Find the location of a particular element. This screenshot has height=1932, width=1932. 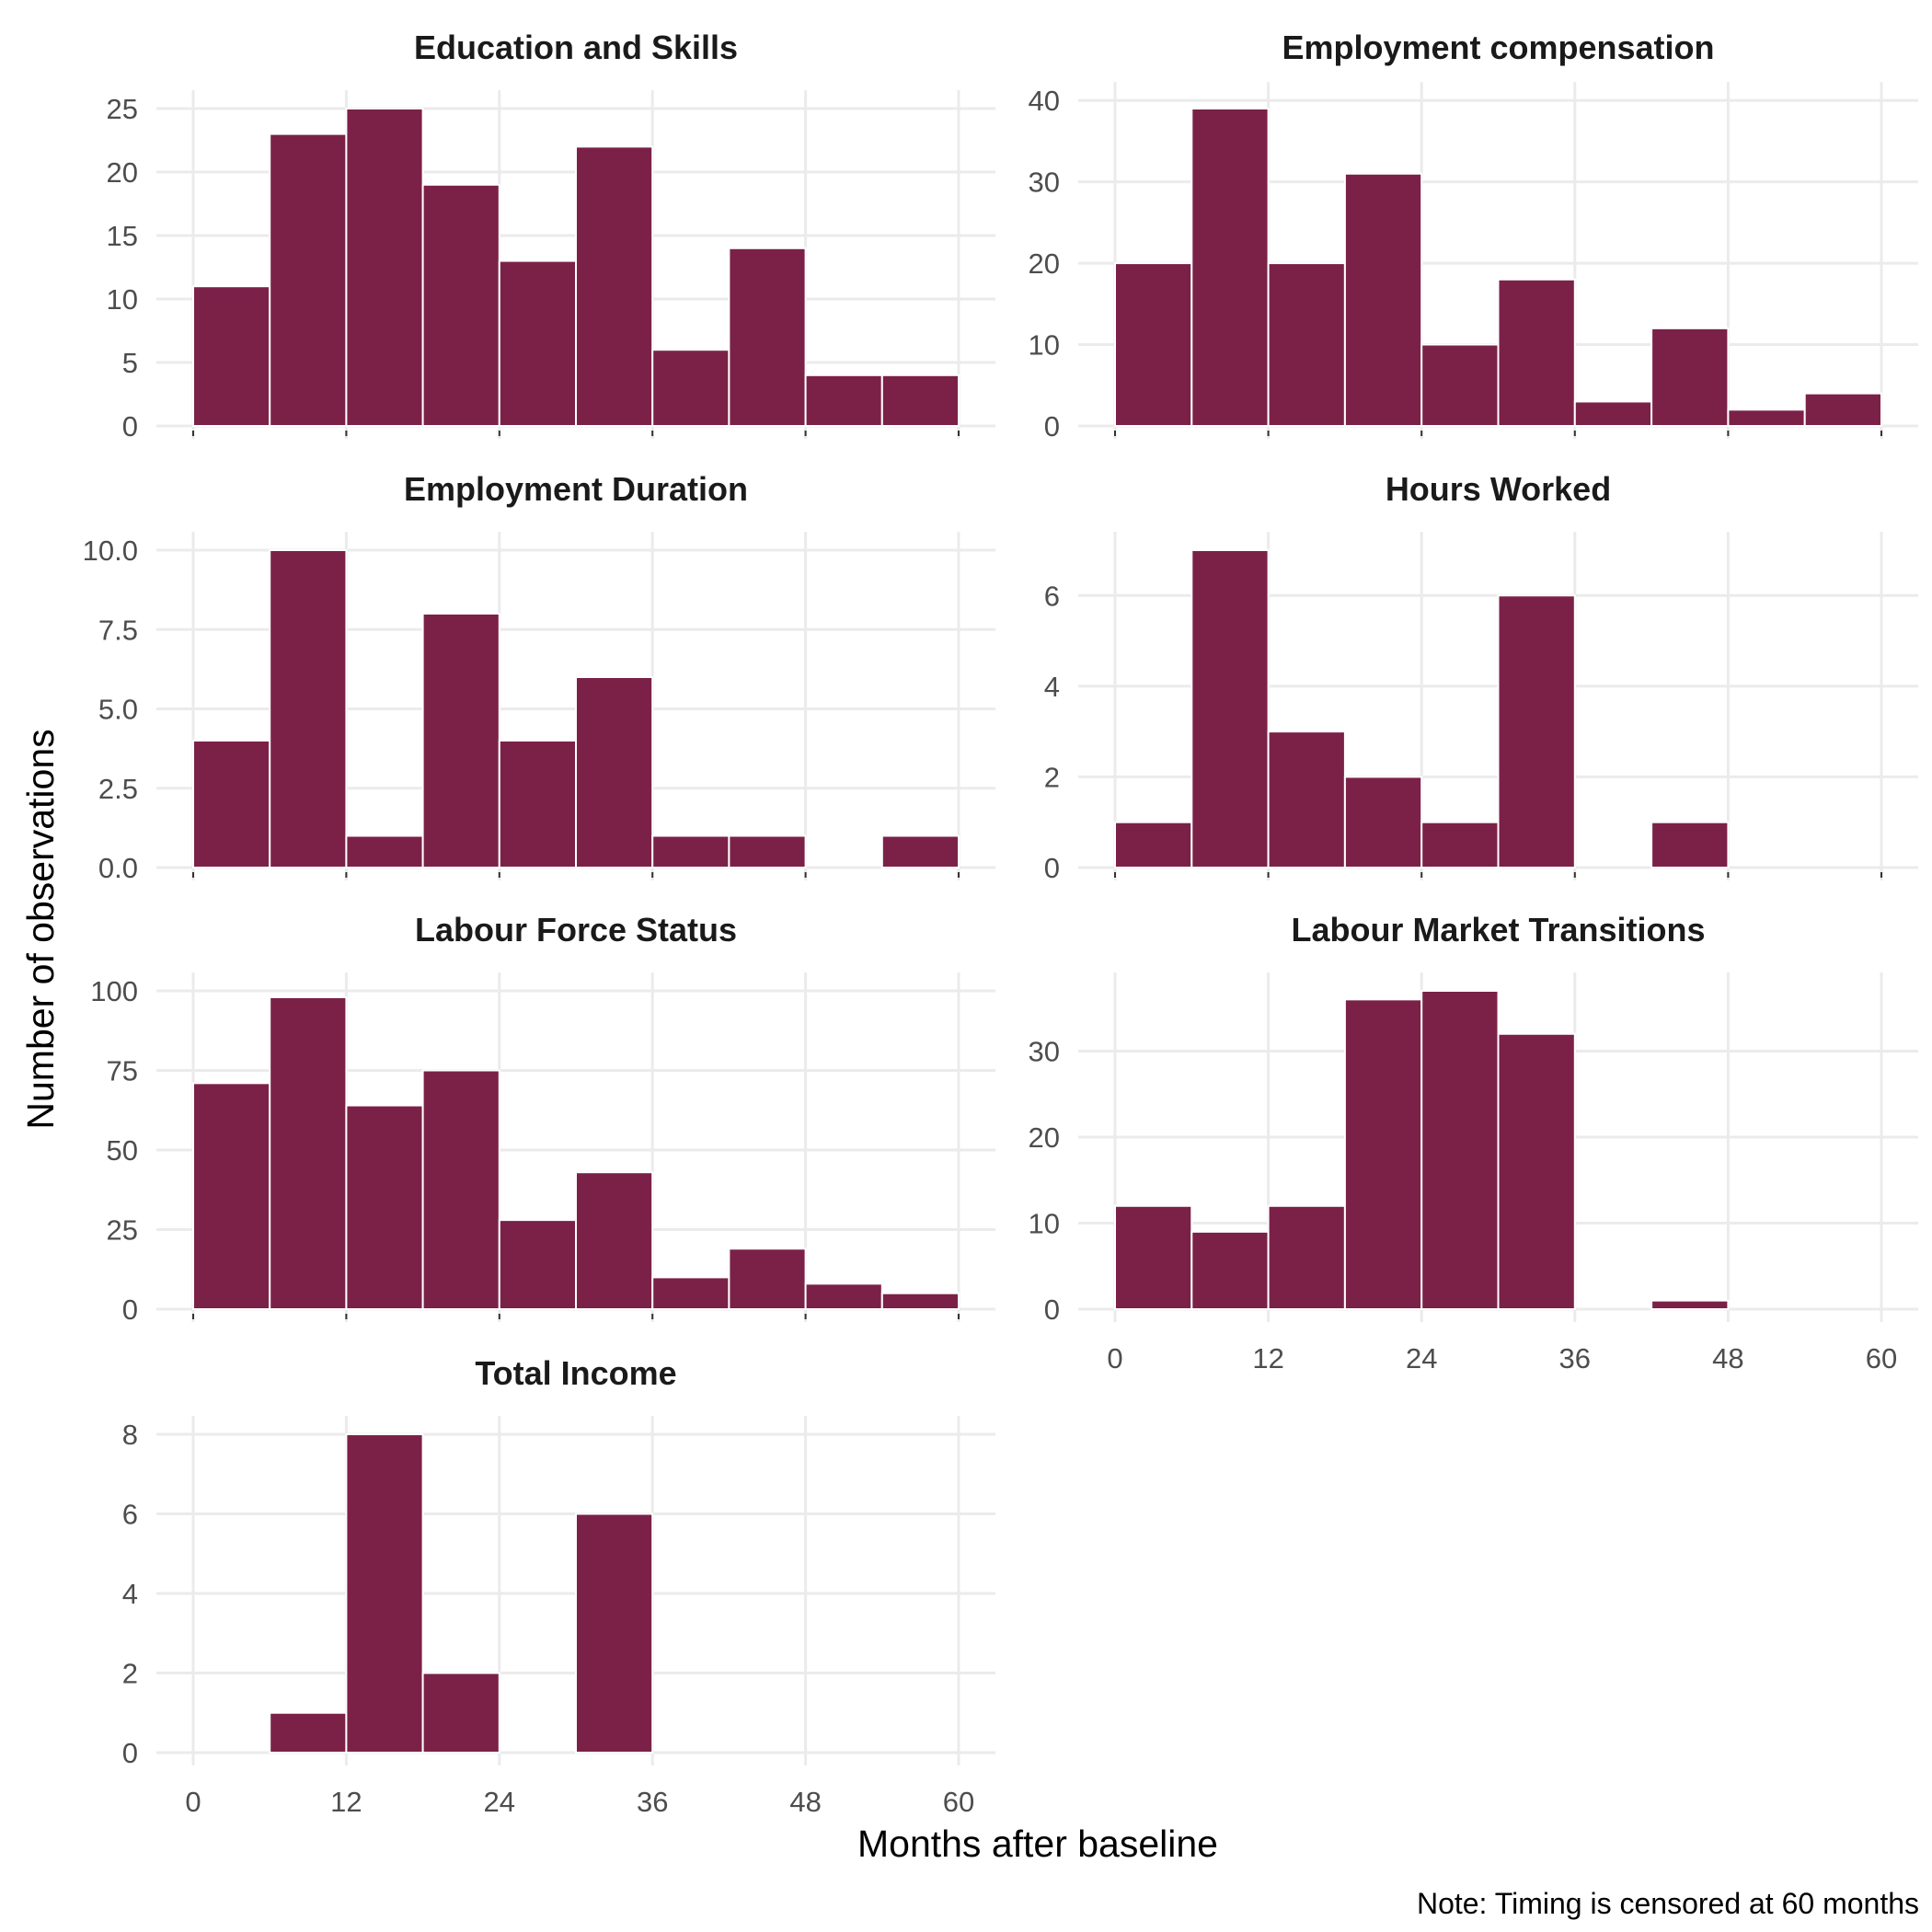

y-tick-label: 15 is located at coordinates (122, 236).